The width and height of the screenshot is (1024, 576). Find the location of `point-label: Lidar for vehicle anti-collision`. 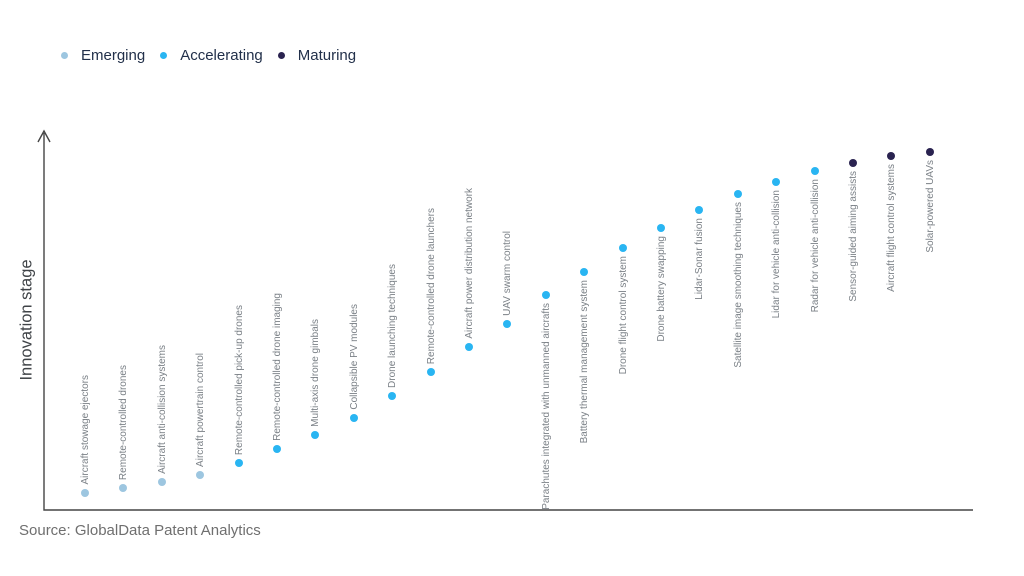

point-label: Lidar for vehicle anti-collision is located at coordinates (777, 254).